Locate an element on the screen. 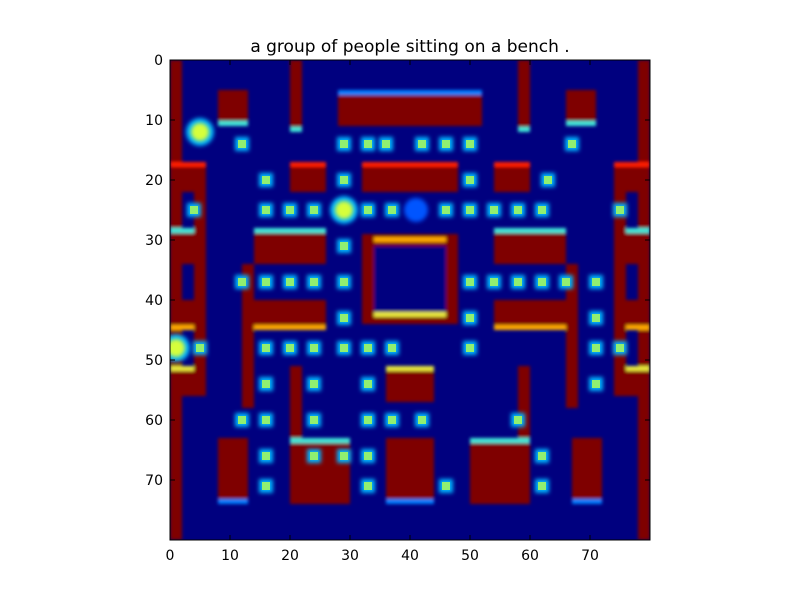 This screenshot has height=600, width=800. x-tick-label: 20 is located at coordinates (290, 556).